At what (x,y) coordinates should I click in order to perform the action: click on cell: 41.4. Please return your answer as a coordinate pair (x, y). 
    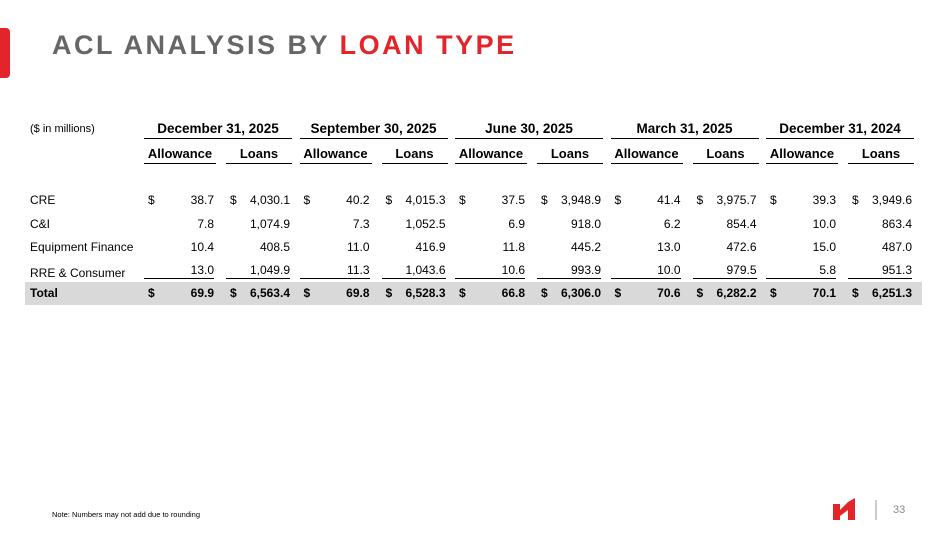
    Looking at the image, I should click on (669, 200).